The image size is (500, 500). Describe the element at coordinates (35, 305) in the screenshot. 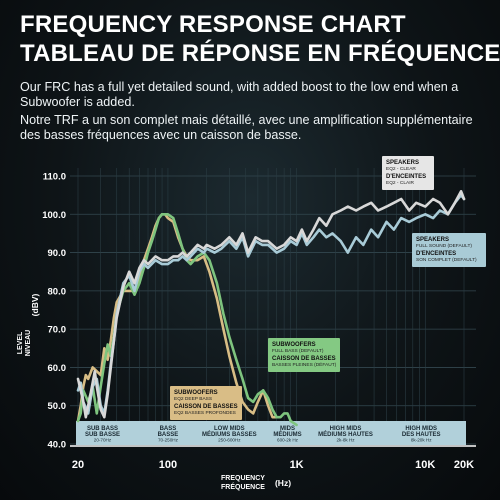

I see `y-axis-unit: (dBV)` at that location.